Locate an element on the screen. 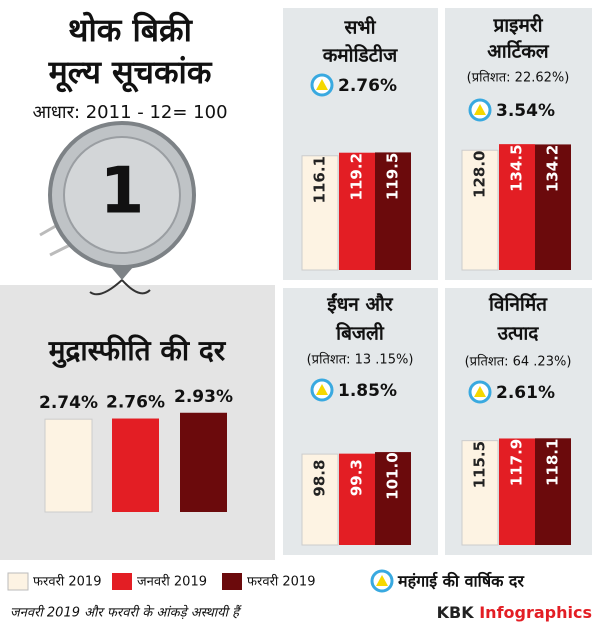 The height and width of the screenshot is (634, 600). chart-title: बिजली is located at coordinates (360, 333).